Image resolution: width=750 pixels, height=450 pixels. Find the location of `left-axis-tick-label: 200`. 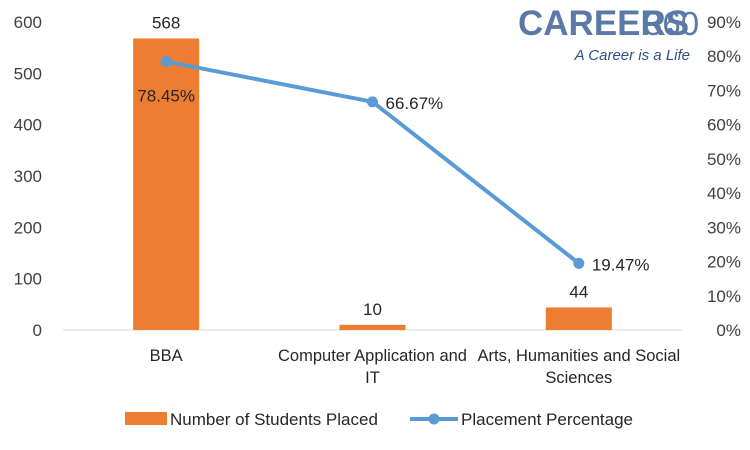

left-axis-tick-label: 200 is located at coordinates (28, 227).